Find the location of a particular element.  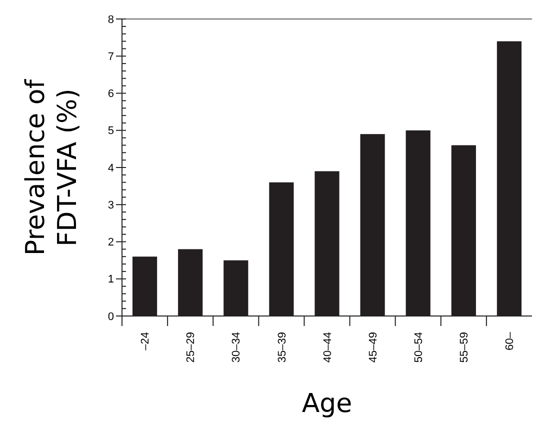

y-tick-label: 0 is located at coordinates (111, 316).